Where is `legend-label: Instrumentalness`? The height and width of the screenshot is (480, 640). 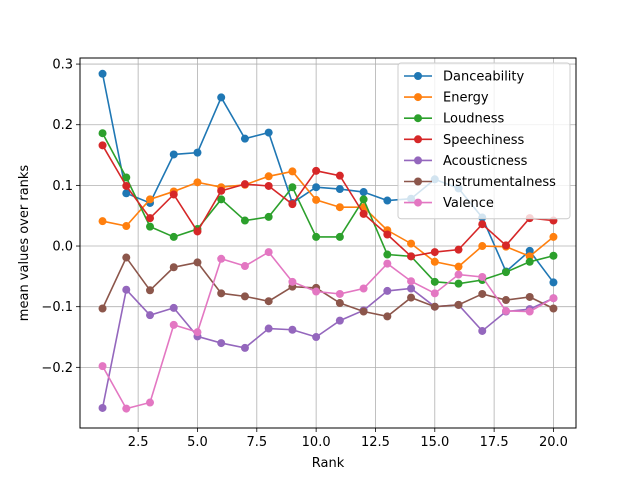
legend-label: Instrumentalness is located at coordinates (499, 182).